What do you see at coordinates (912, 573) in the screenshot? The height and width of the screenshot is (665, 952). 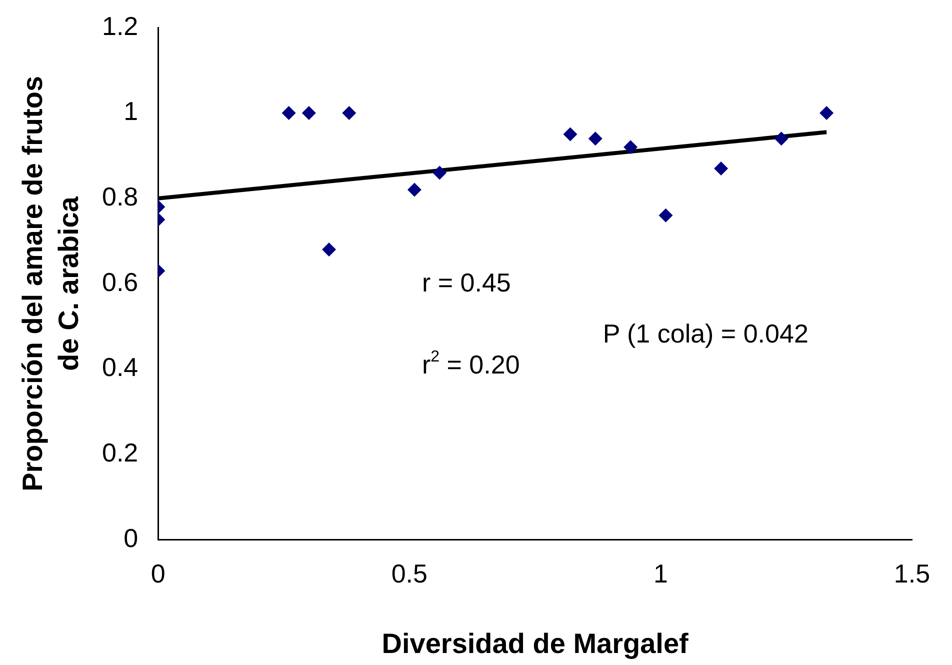 I see `x-tick-label: 1.5` at bounding box center [912, 573].